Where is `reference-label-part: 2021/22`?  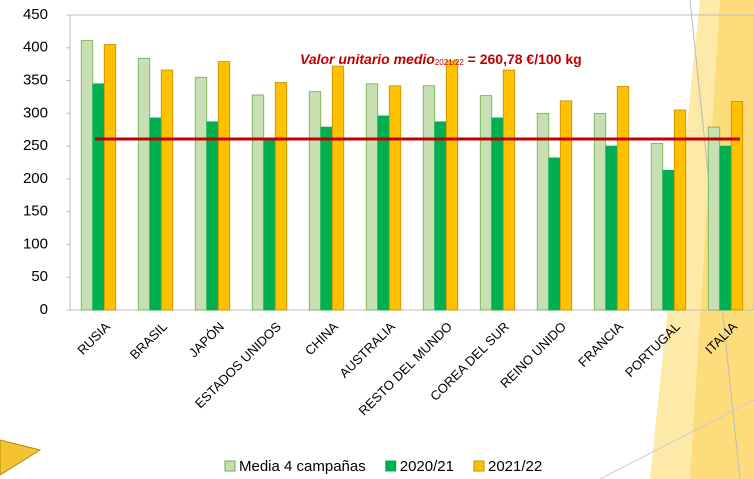 reference-label-part: 2021/22 is located at coordinates (449, 62).